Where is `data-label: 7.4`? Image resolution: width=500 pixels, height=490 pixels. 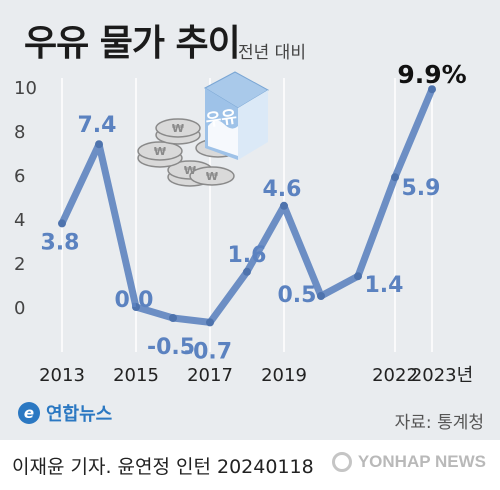
data-label: 7.4 is located at coordinates (97, 125).